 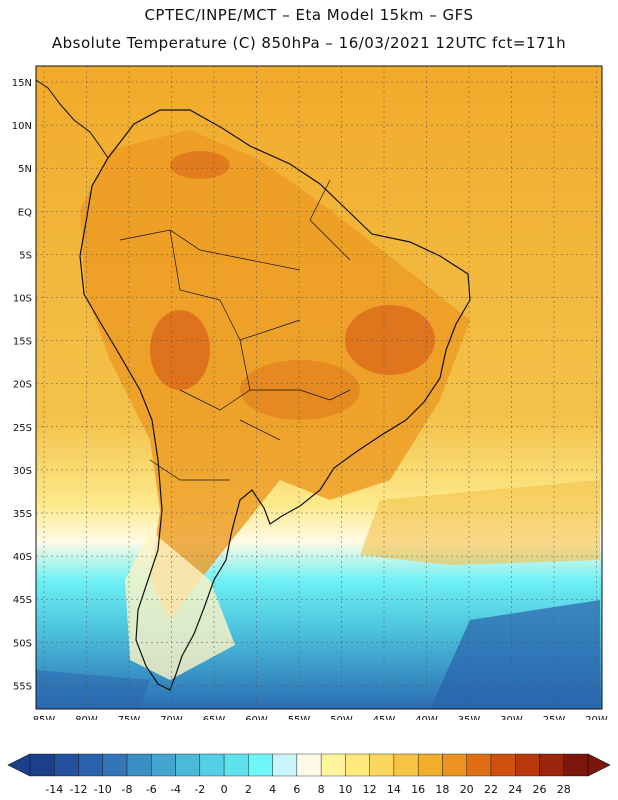 I want to click on lat-label: 30S, so click(x=22, y=471).